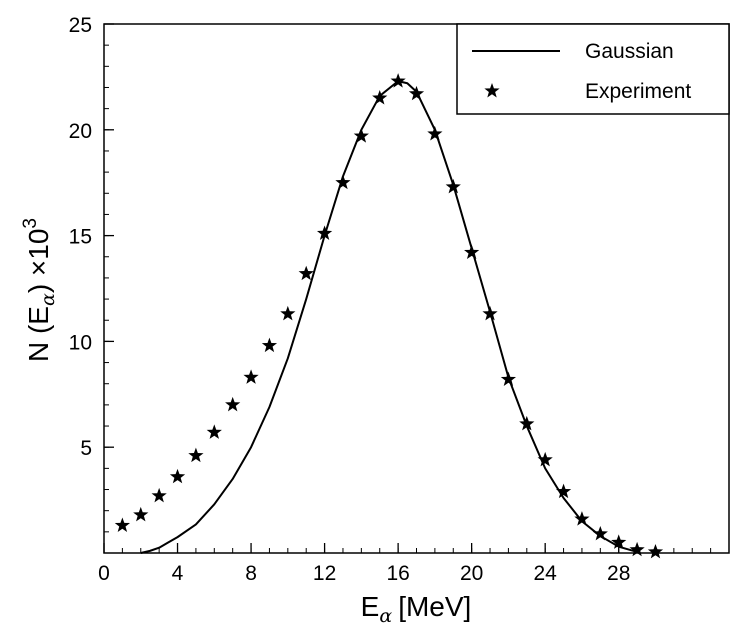 The height and width of the screenshot is (626, 732). What do you see at coordinates (492, 90) in the screenshot?
I see `legend-star-swatch` at bounding box center [492, 90].